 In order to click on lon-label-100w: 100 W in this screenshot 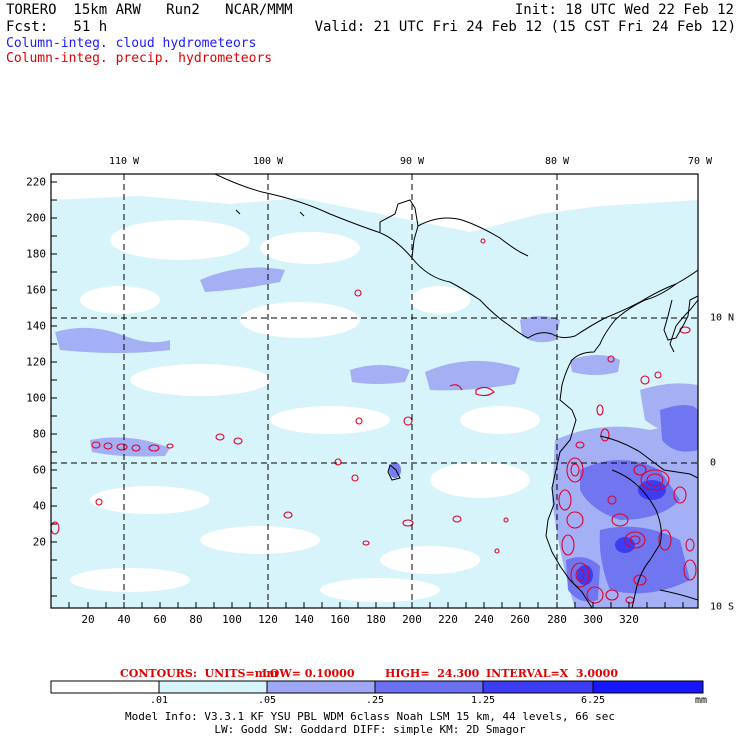, I will do `click(268, 161)`.